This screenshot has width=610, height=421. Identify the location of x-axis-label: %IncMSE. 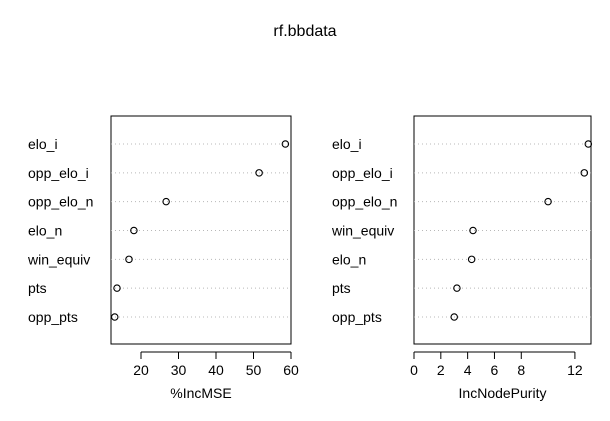
(200, 393).